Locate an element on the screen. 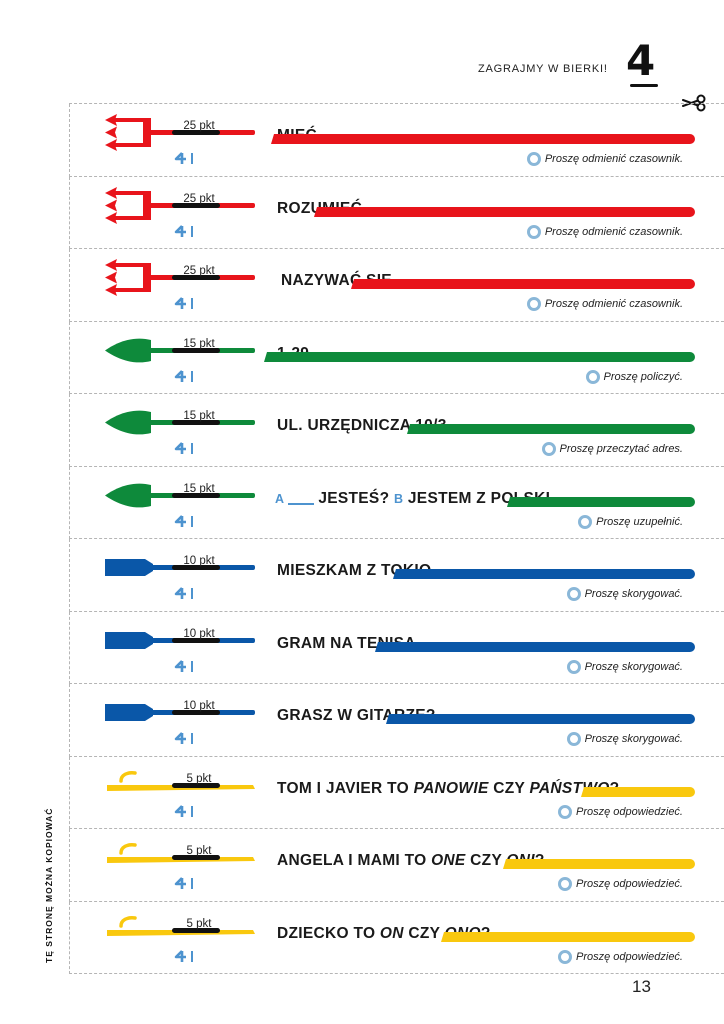 The width and height of the screenshot is (724, 1024). pickup-stick-card: 15 pkt1-29Proszę policzyć. is located at coordinates (396, 357).